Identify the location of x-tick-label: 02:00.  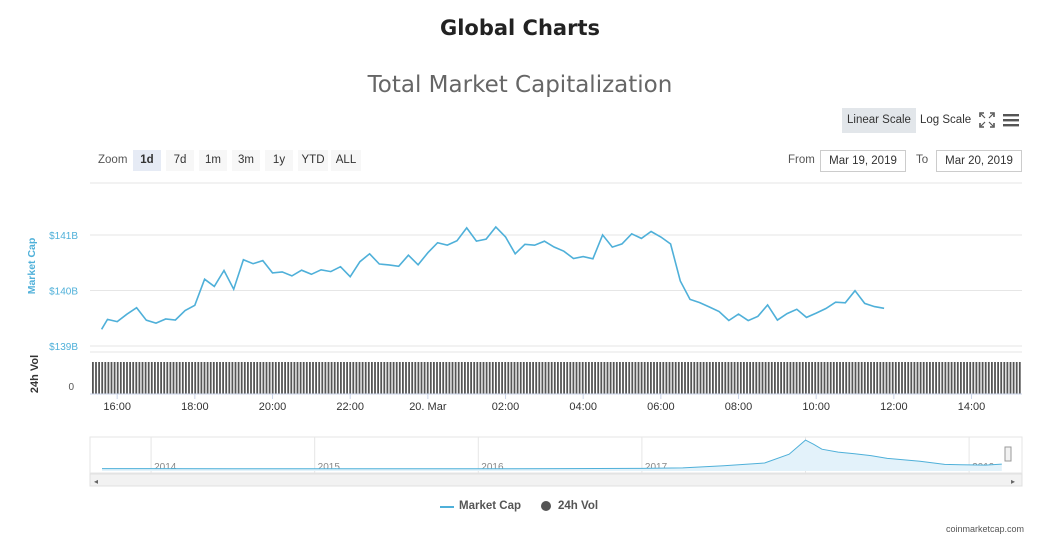
(506, 407).